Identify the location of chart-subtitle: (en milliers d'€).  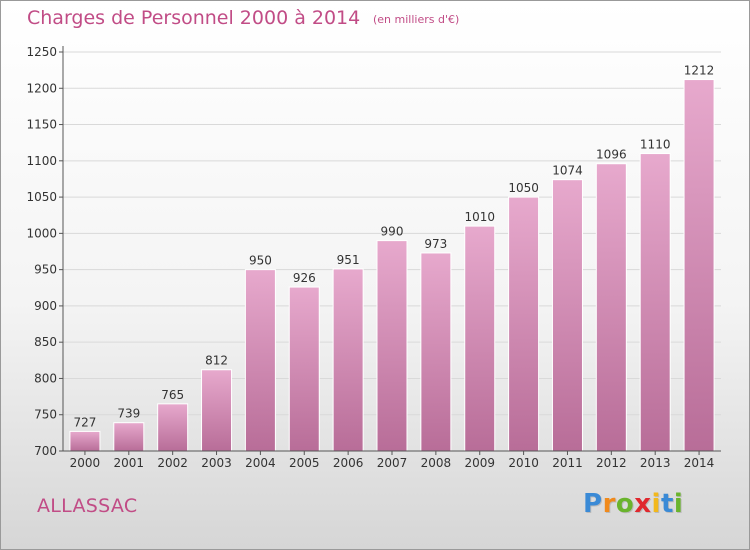
(416, 19).